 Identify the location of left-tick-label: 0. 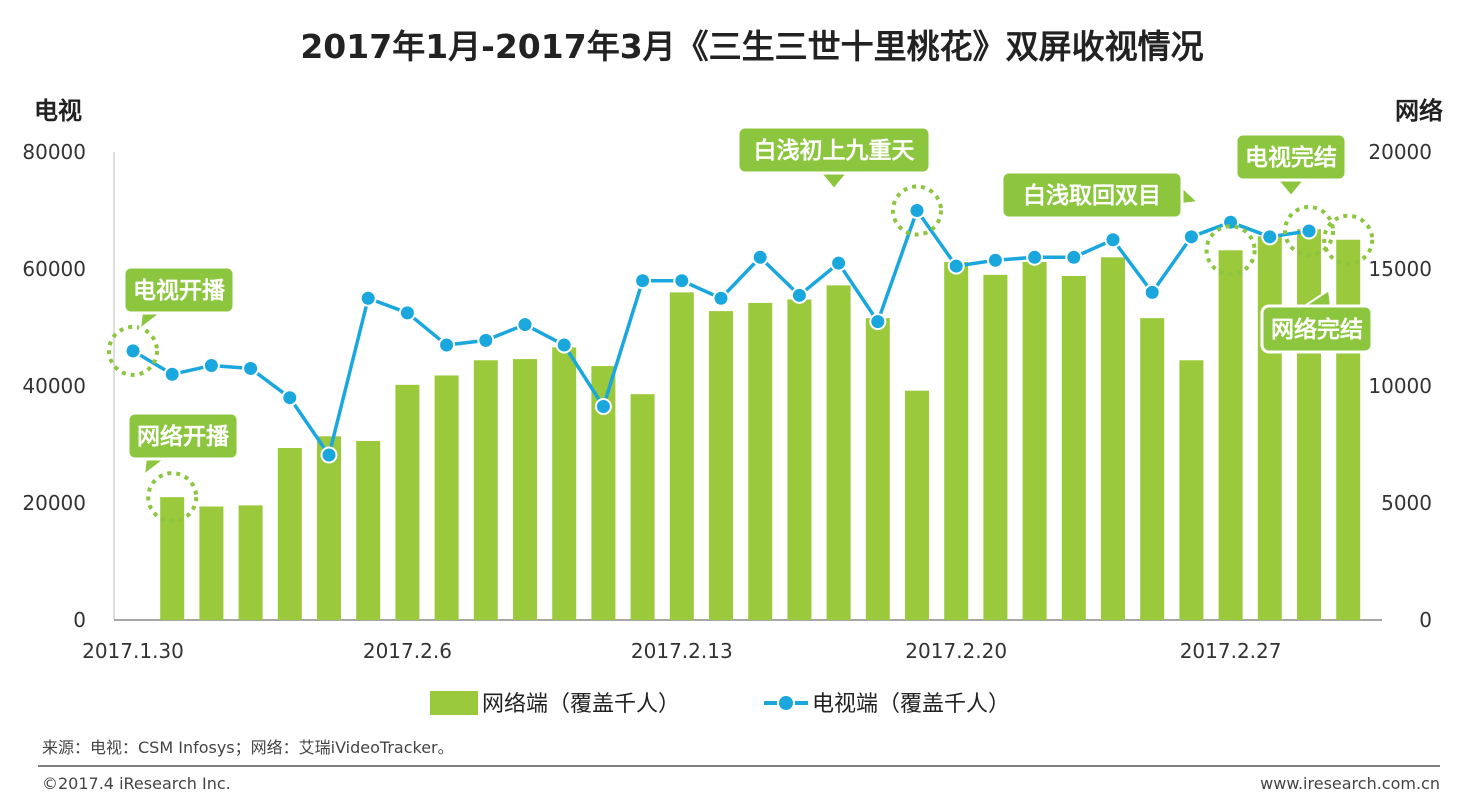
(79, 620).